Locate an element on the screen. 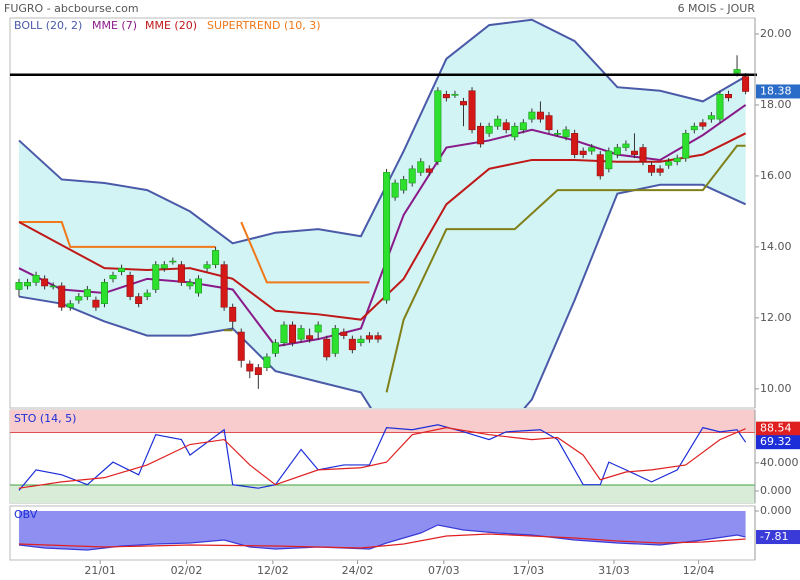  x-tick-label: 02/02 is located at coordinates (187, 570).